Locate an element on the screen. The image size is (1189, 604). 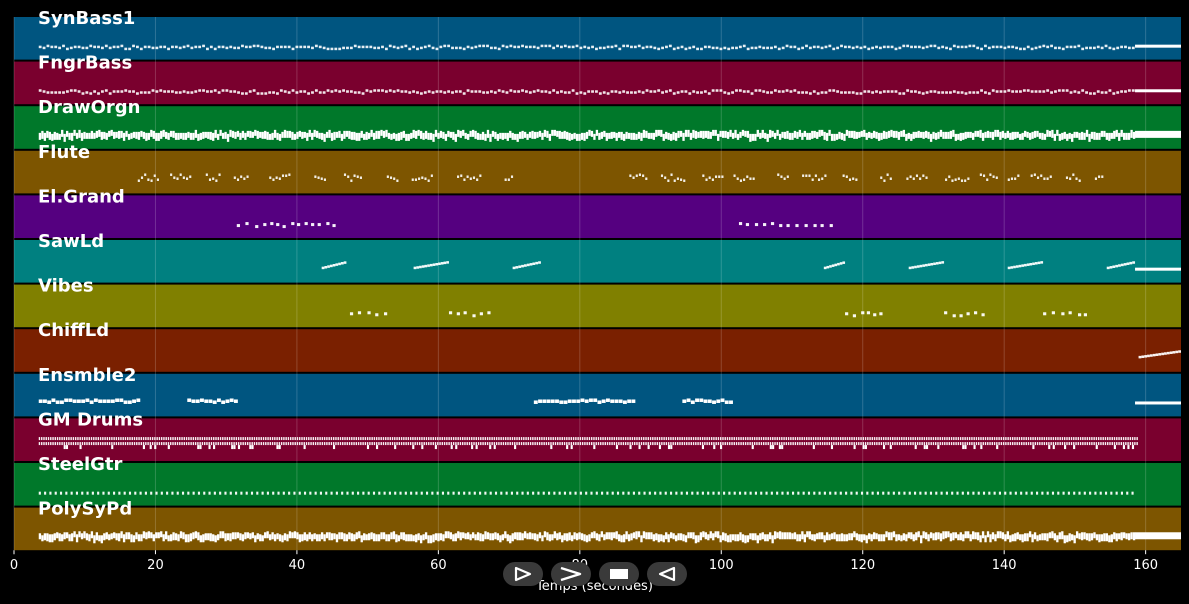
forward-button is located at coordinates (571, 574).